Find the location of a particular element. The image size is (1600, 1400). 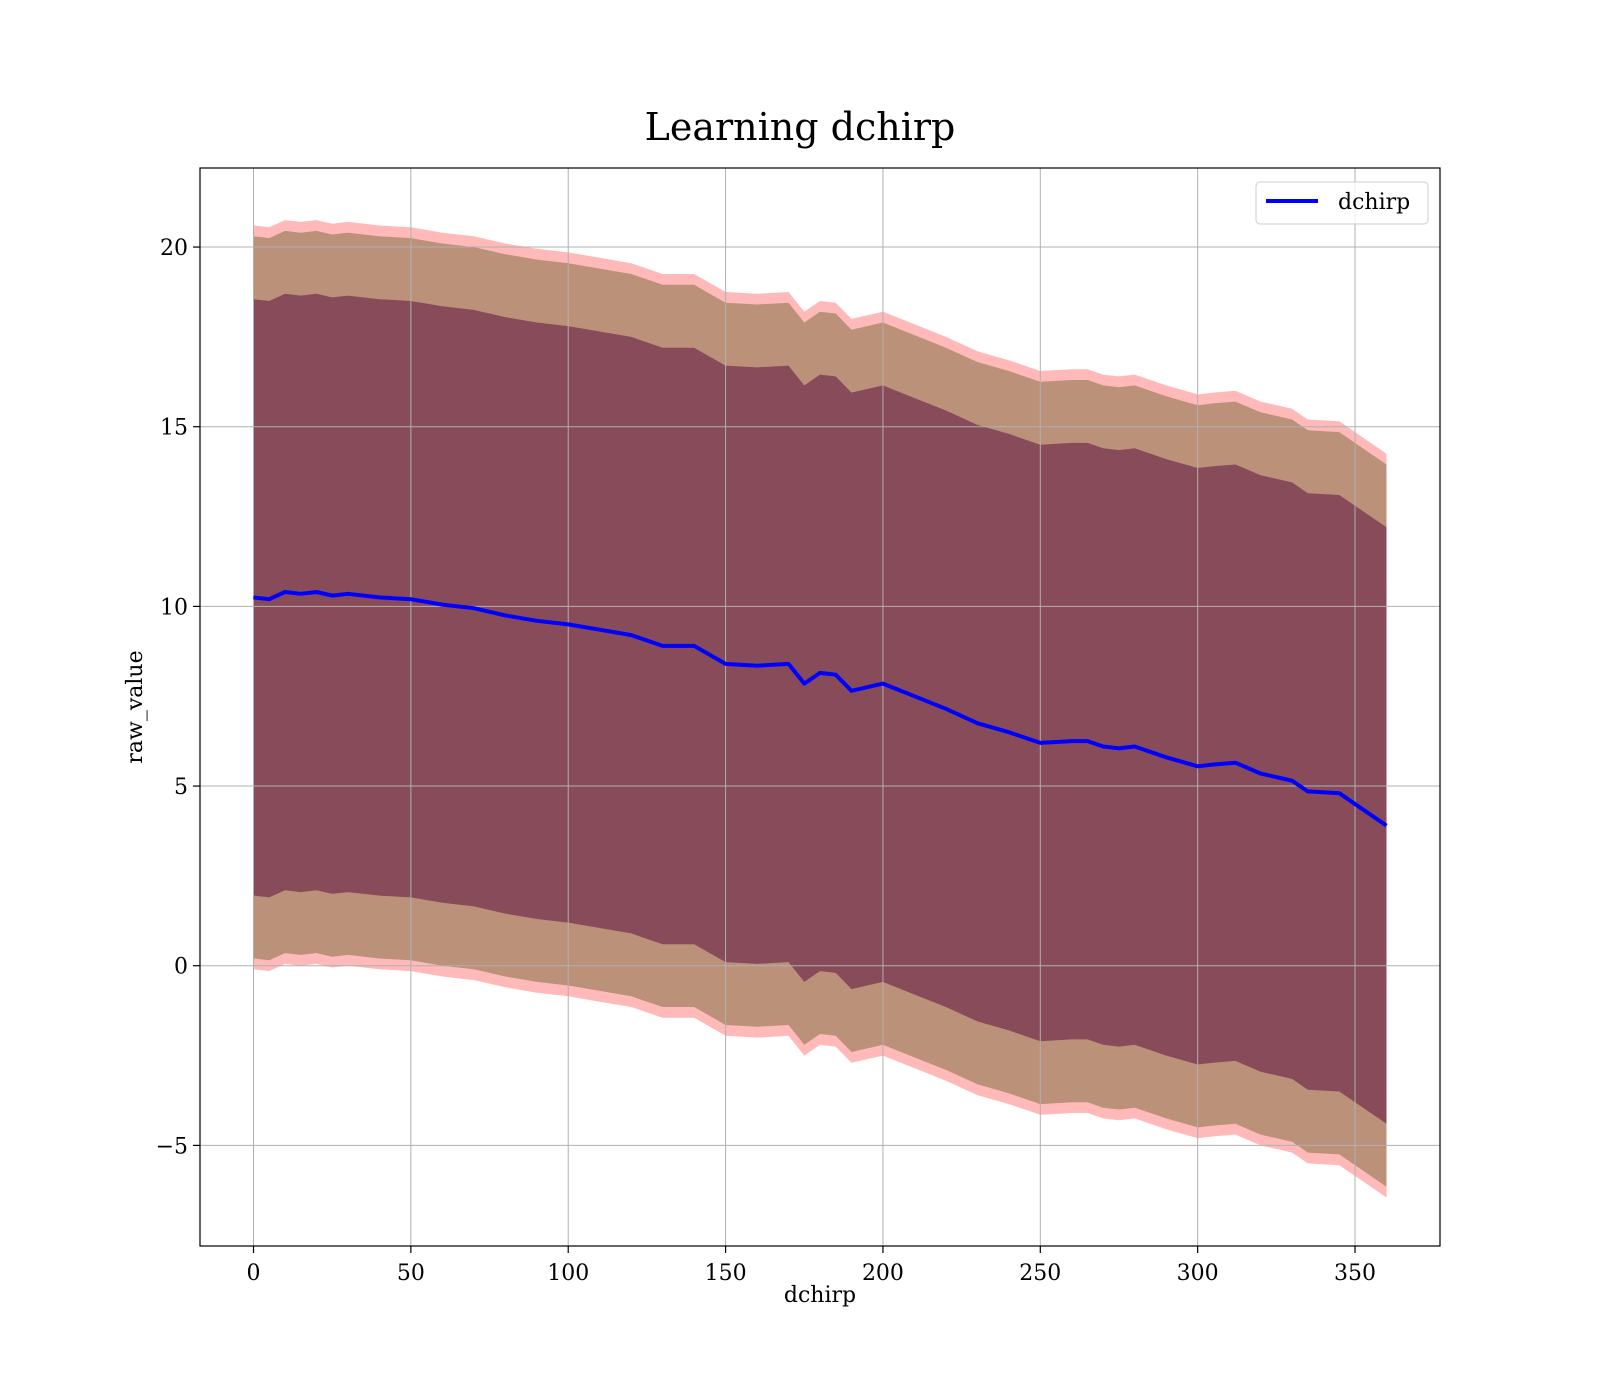

series-lines is located at coordinates (820, 709).